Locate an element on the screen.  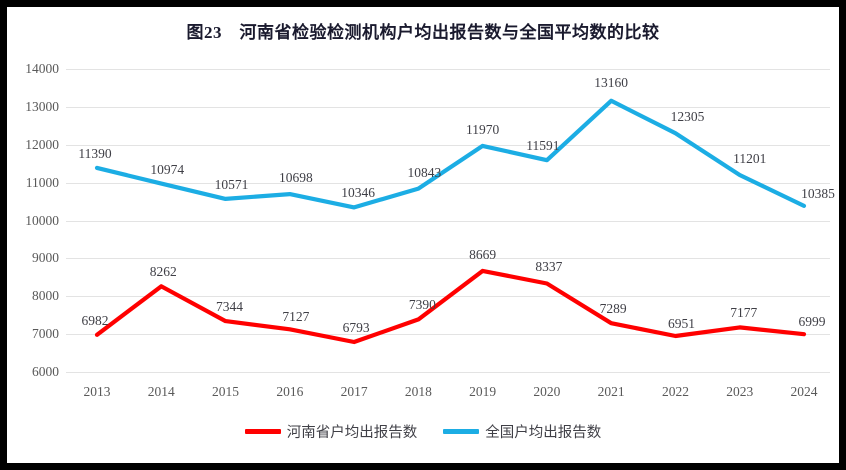
data-label-henan: 8262 is located at coordinates (163, 272).